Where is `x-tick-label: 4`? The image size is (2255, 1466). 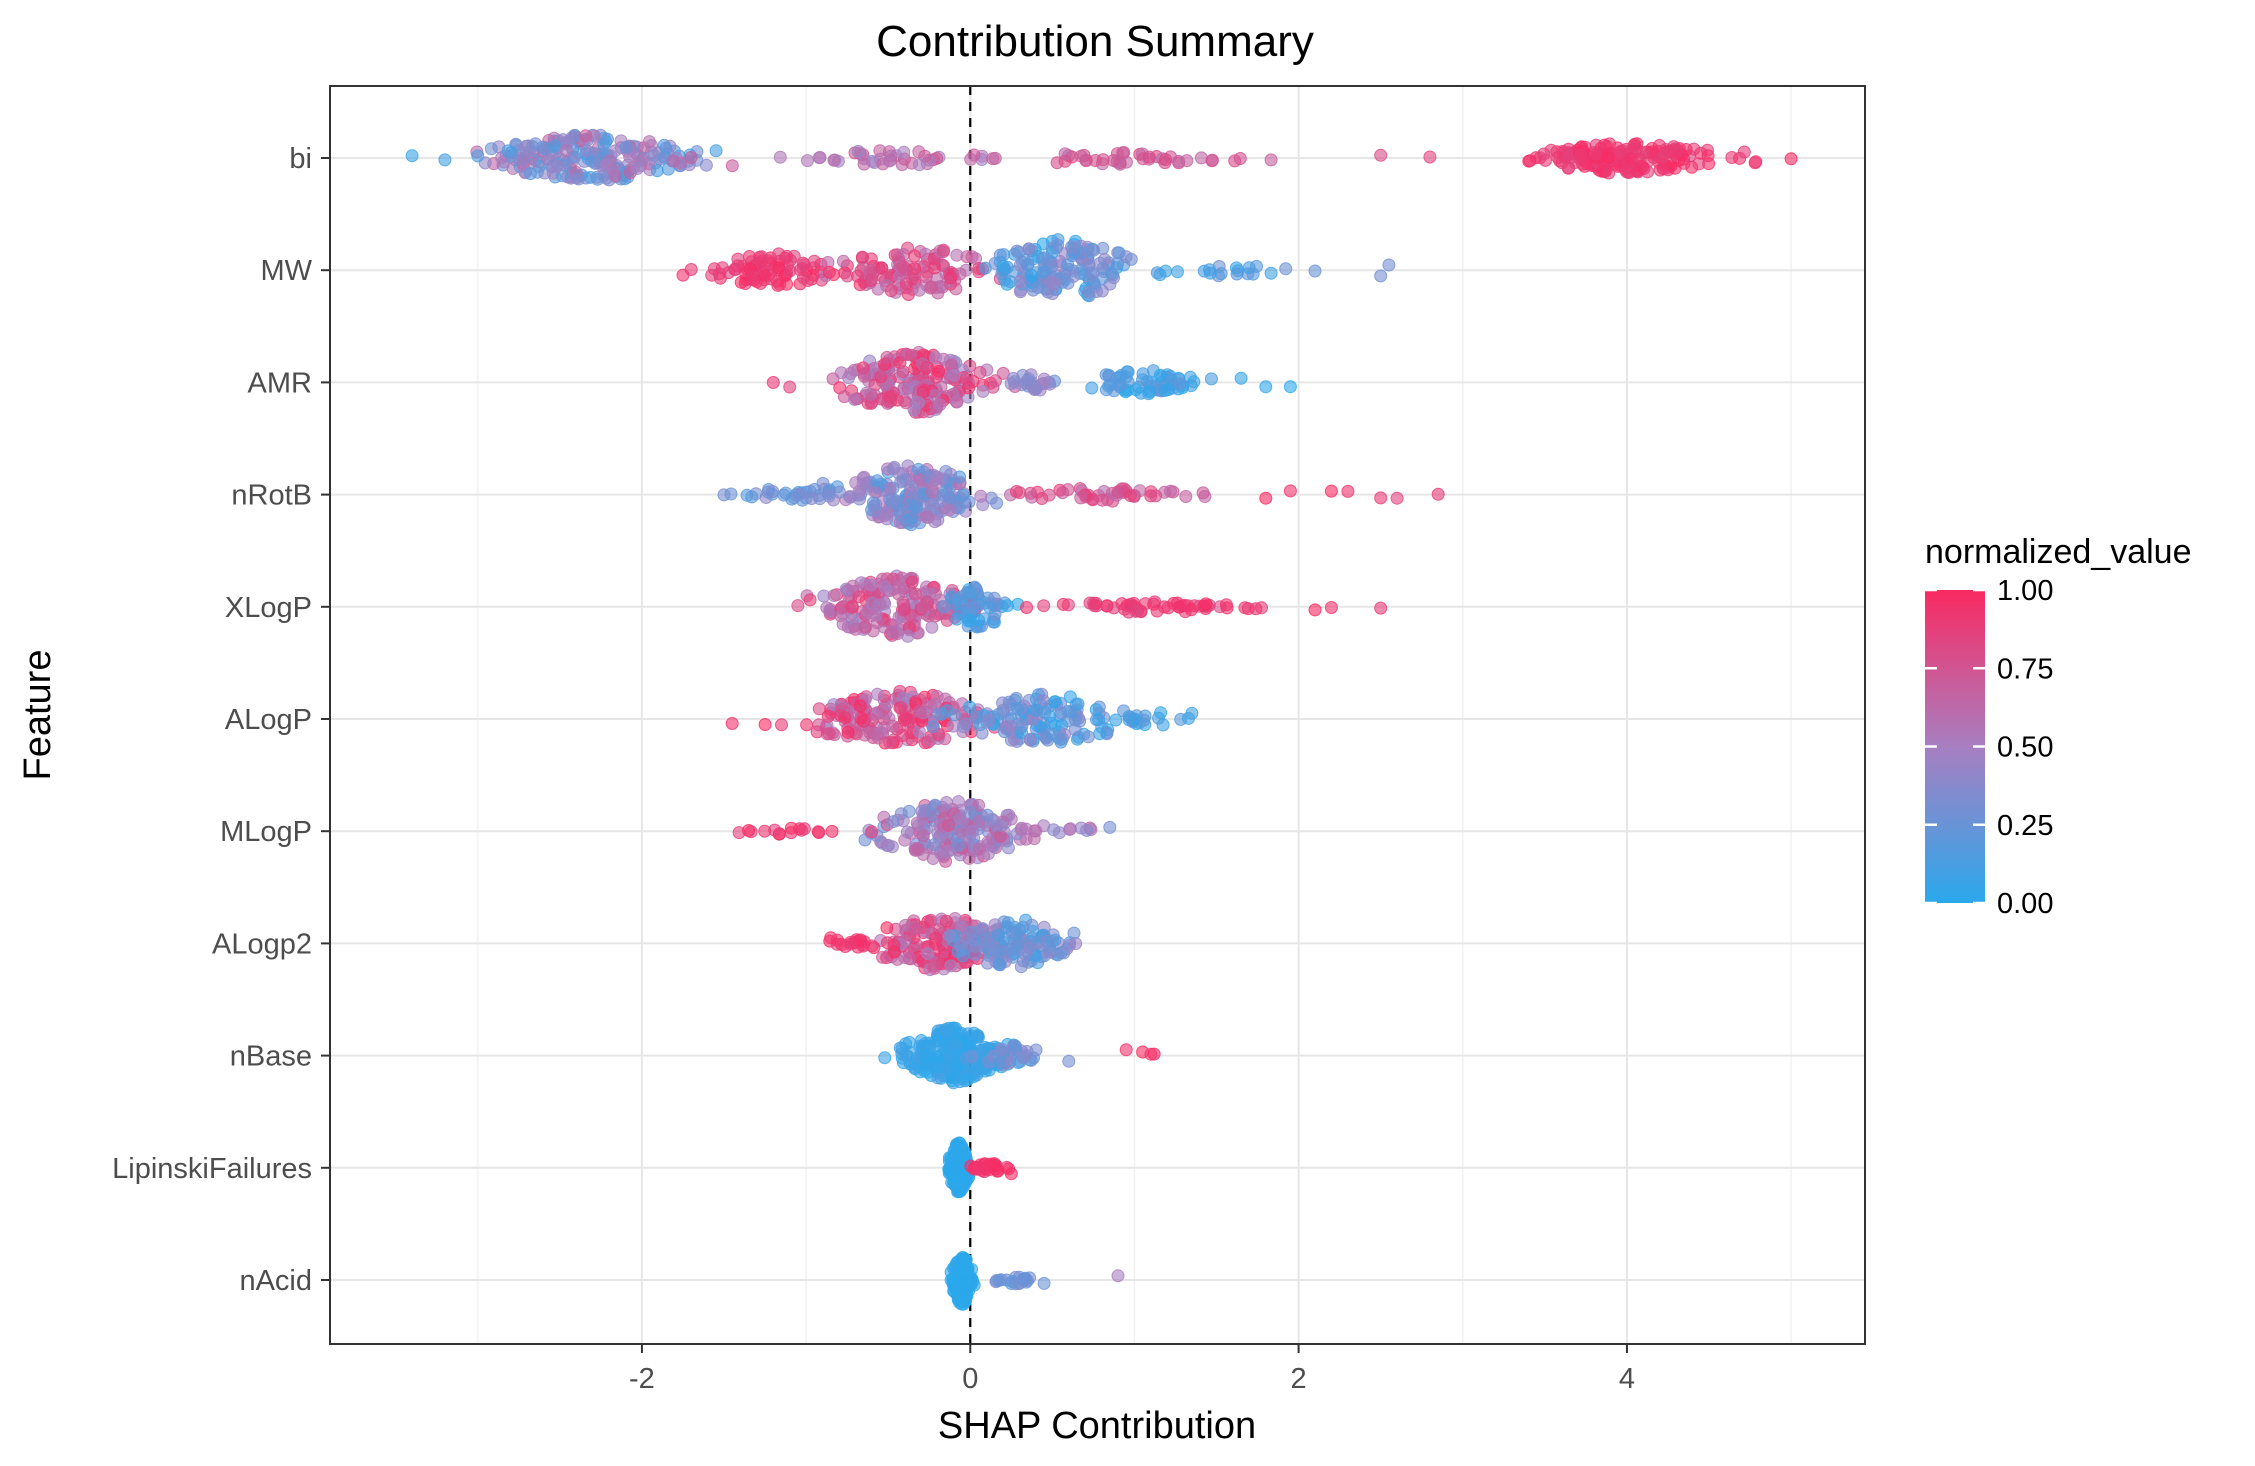
x-tick-label: 4 is located at coordinates (1627, 1379).